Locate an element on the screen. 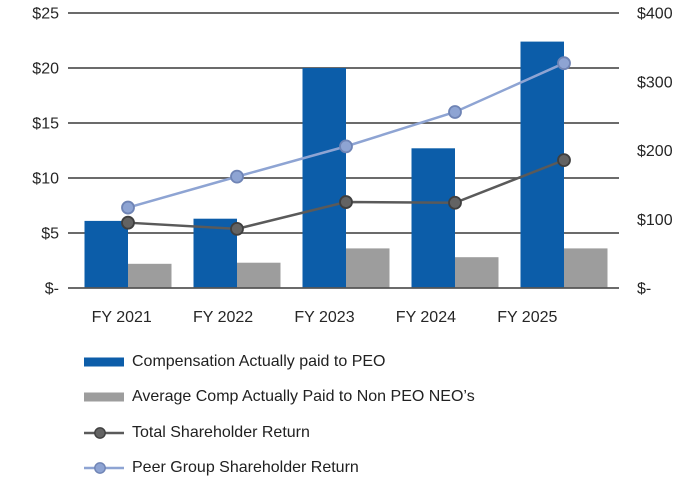 This screenshot has width=678, height=478. left-axis-tick-label: $15 is located at coordinates (45, 124).